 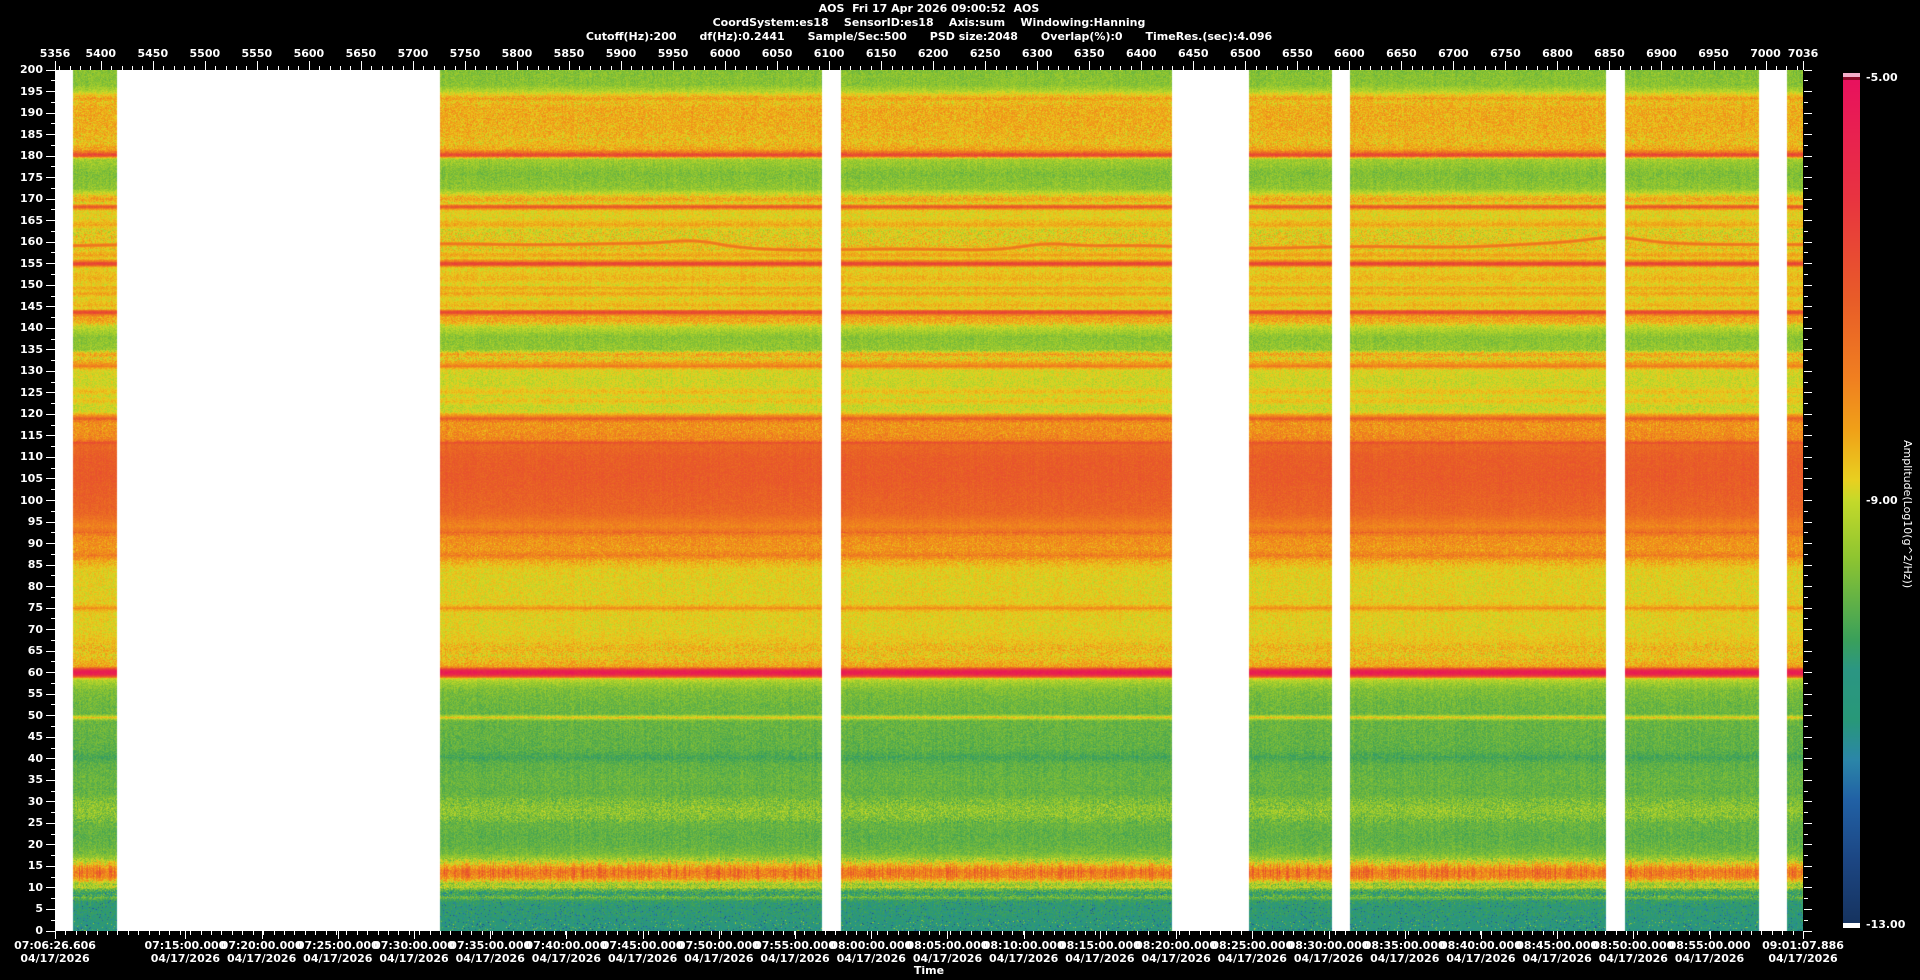 What do you see at coordinates (947, 945) in the screenshot?
I see `time-axis-label-time: 08:05:00.000` at bounding box center [947, 945].